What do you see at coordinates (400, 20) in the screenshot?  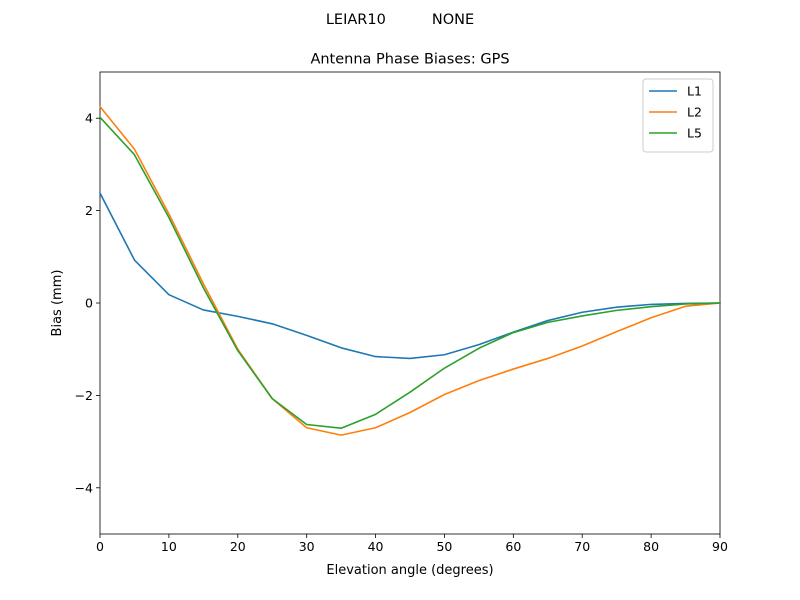 I see `figure-suptitle: LEIAR10 NONE` at bounding box center [400, 20].